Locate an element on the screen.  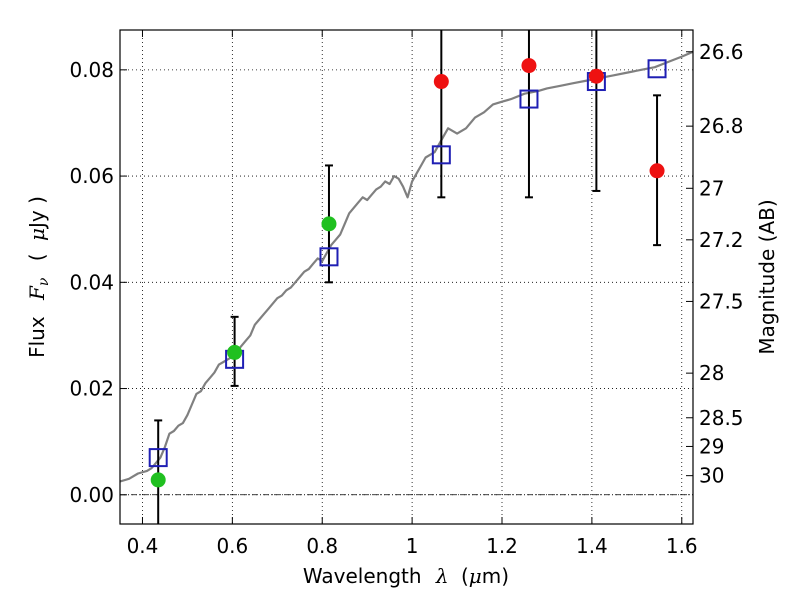
y-axis-label: Flux Fν ( μJy ) is located at coordinates (39, 277).